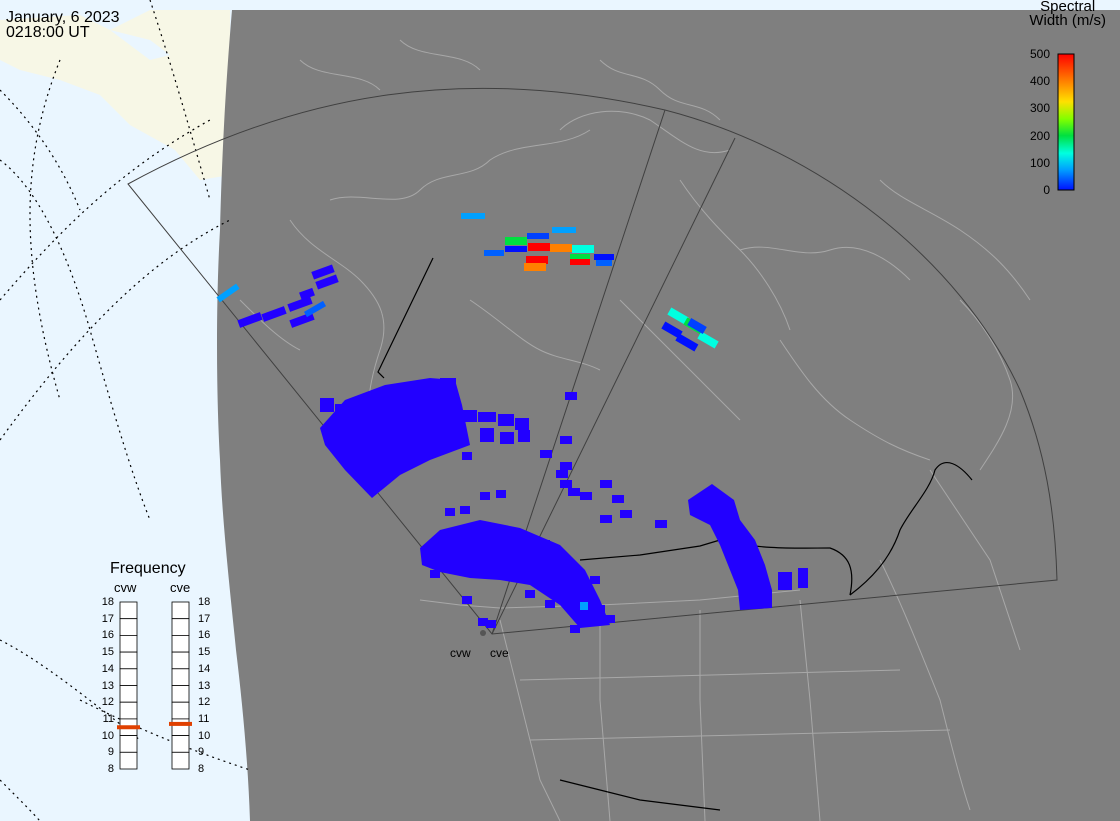 The height and width of the screenshot is (821, 1120). I want to click on freq-scale-label-left: 10, so click(107, 735).